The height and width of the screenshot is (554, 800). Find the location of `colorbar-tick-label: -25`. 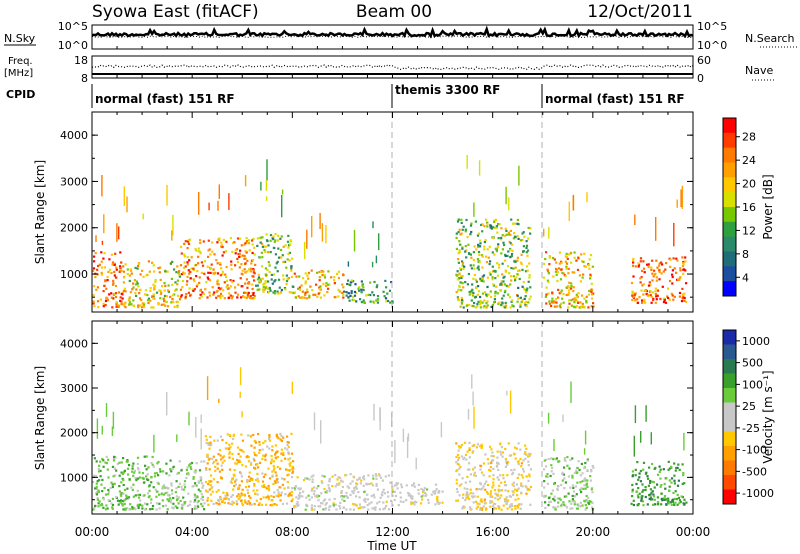

colorbar-tick-label: -25 is located at coordinates (751, 428).